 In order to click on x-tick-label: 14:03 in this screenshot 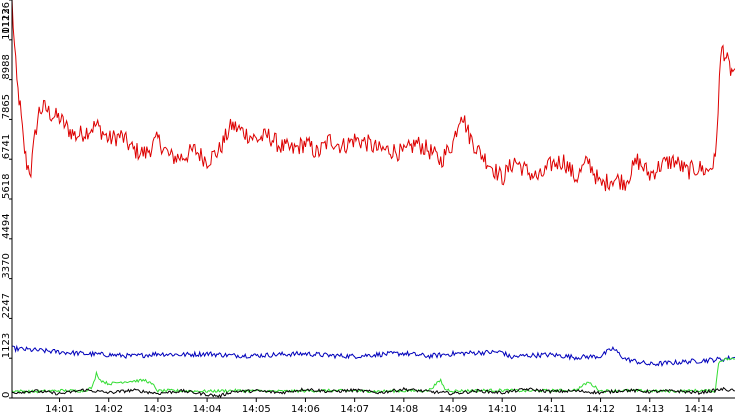, I will do `click(157, 409)`.